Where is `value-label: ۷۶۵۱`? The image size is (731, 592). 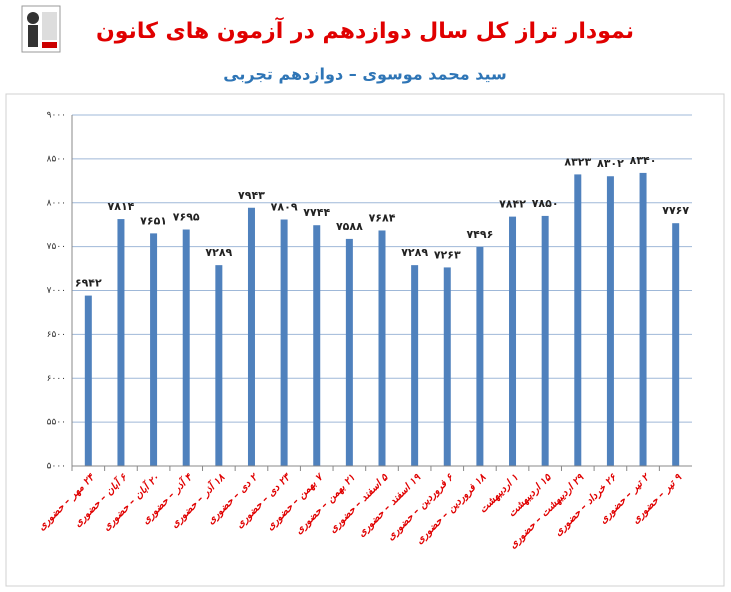 value-label: ۷۶۵۱ is located at coordinates (153, 220).